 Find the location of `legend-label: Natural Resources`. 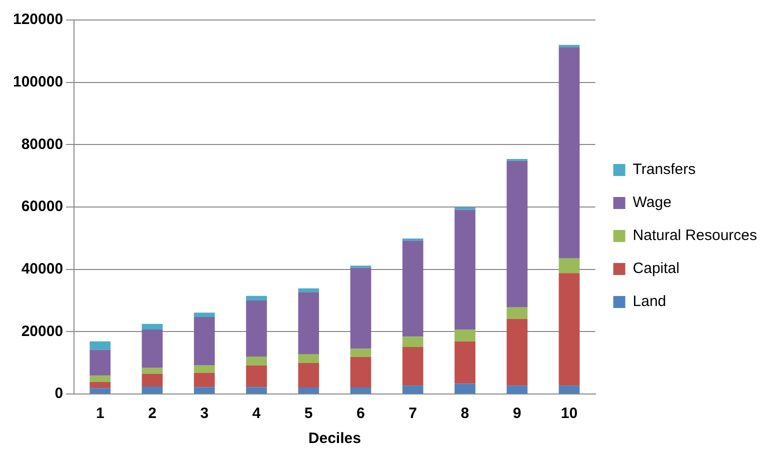

legend-label: Natural Resources is located at coordinates (694, 235).